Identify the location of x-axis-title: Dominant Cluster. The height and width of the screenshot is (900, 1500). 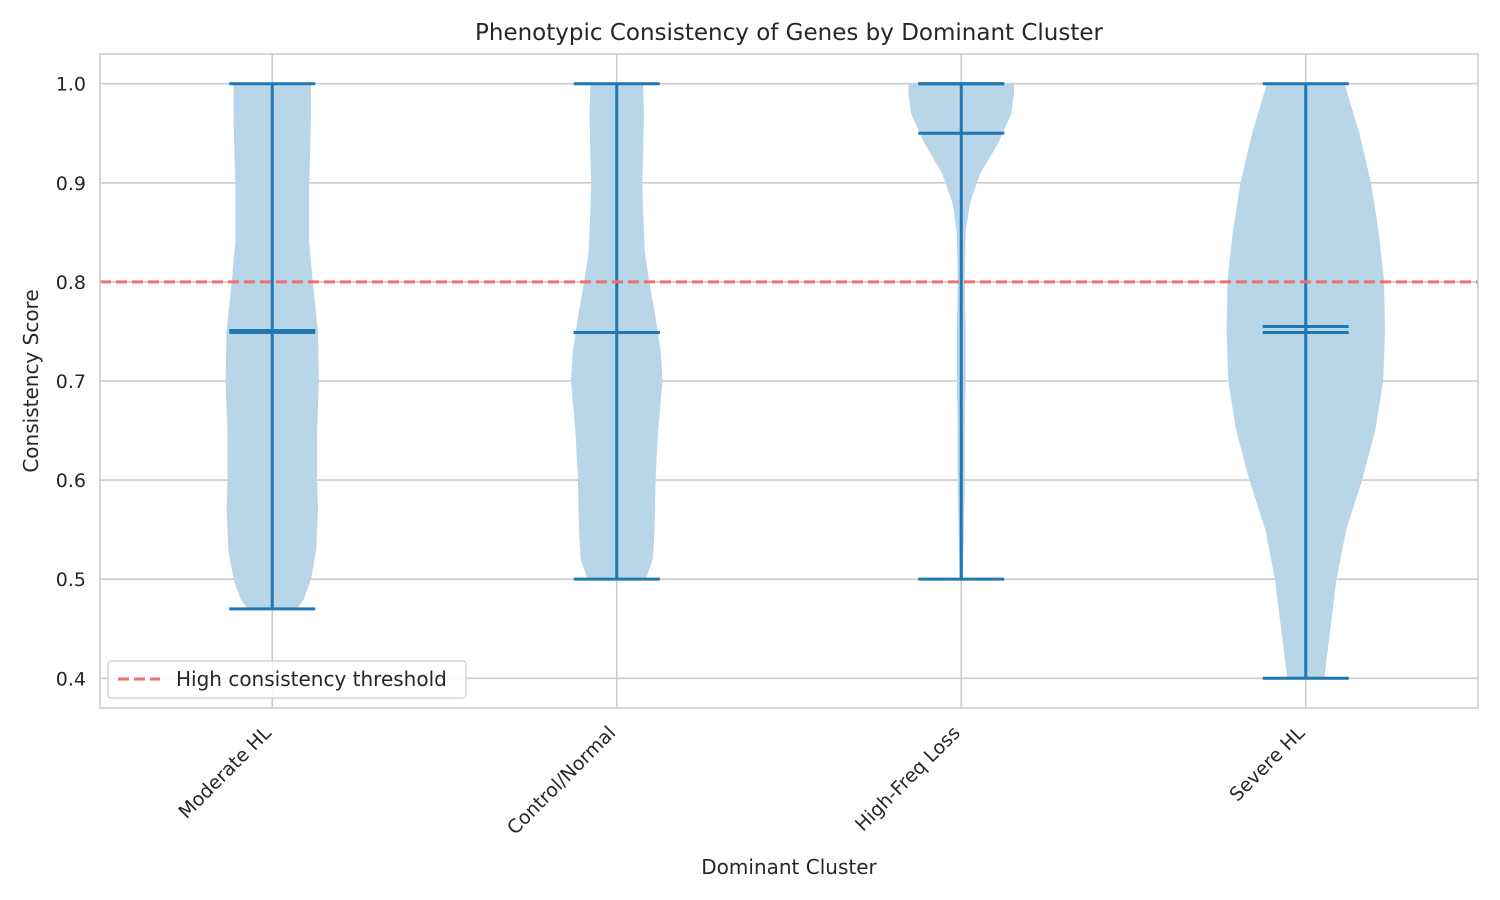
(789, 867).